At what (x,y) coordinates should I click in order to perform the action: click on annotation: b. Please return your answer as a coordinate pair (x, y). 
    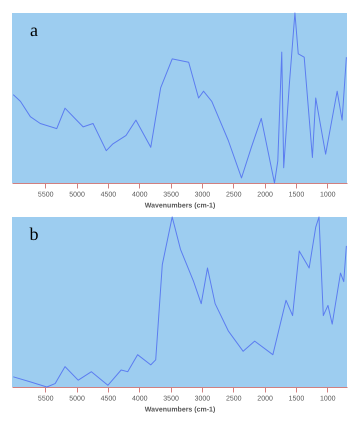
    Looking at the image, I should click on (34, 234).